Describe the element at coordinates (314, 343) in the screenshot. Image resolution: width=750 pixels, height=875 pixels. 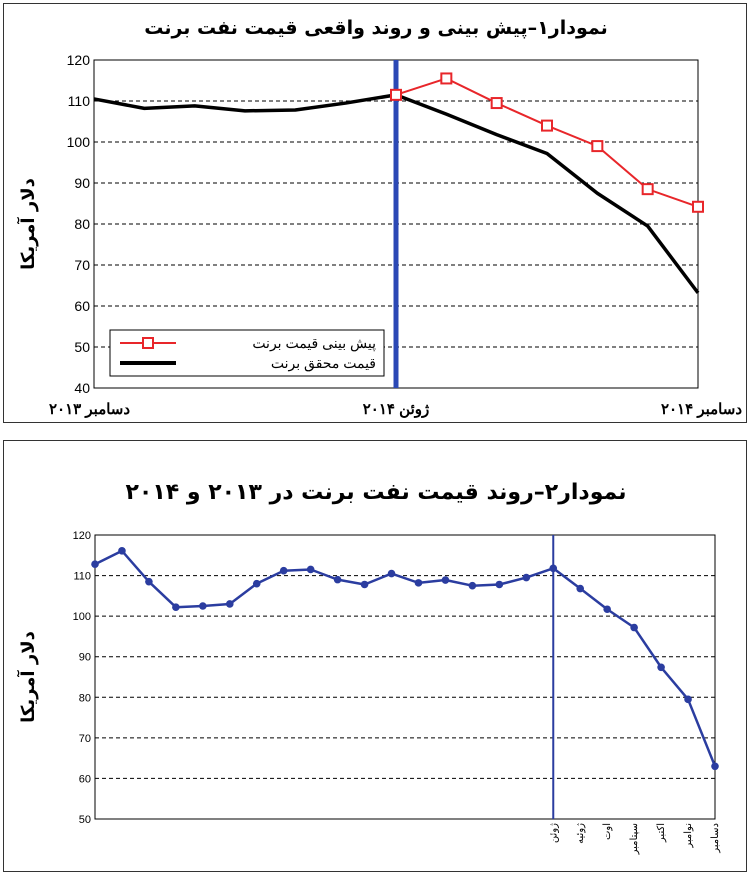
I see `chart-1-legend-forecast-label: پیش بینی قیمت برنت` at that location.